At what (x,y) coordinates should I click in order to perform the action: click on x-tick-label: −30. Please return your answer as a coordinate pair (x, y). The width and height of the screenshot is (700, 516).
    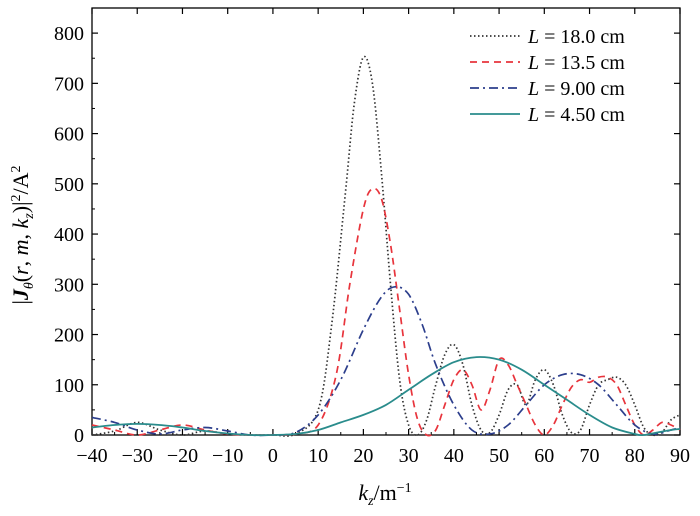
    Looking at the image, I should click on (137, 456).